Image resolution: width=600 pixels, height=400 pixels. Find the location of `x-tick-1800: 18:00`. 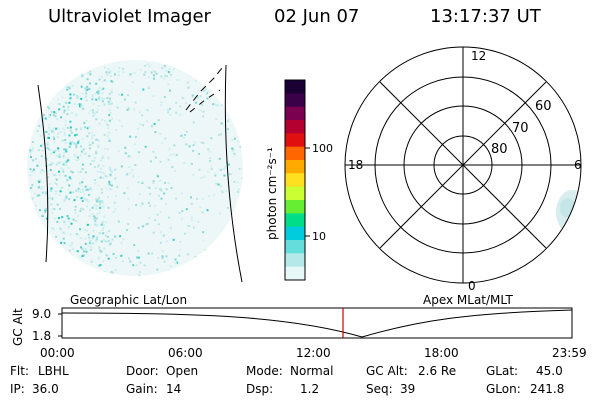

x-tick-1800: 18:00 is located at coordinates (441, 353).